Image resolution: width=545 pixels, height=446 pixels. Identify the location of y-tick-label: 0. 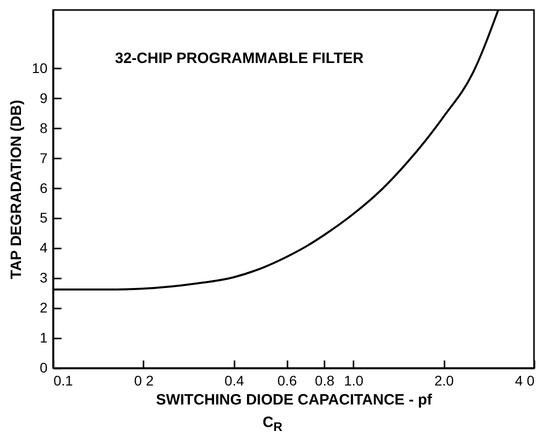
(44, 368).